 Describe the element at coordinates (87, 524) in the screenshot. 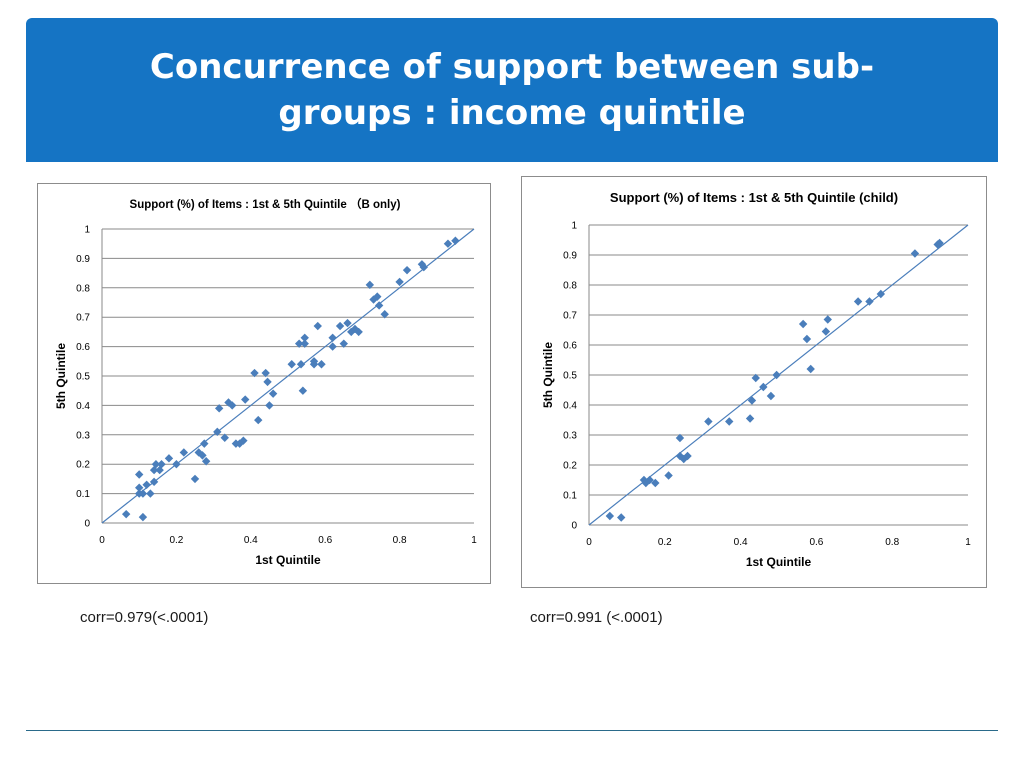

I see `y-tick-label: 0` at that location.